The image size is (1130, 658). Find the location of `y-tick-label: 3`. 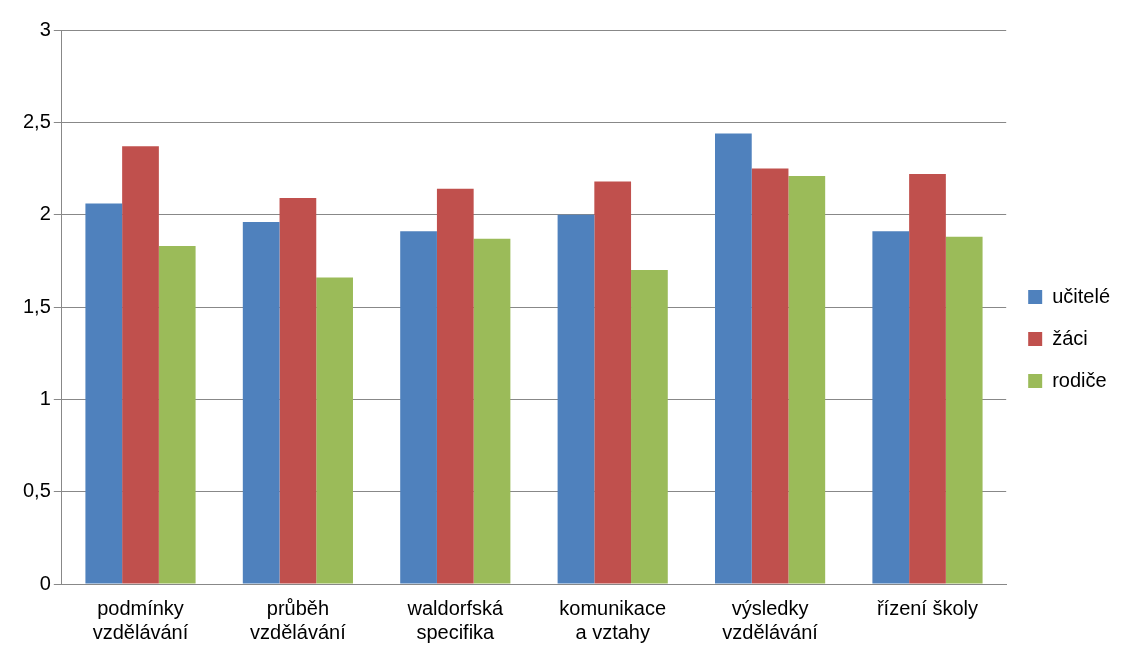

y-tick-label: 3 is located at coordinates (45, 28).